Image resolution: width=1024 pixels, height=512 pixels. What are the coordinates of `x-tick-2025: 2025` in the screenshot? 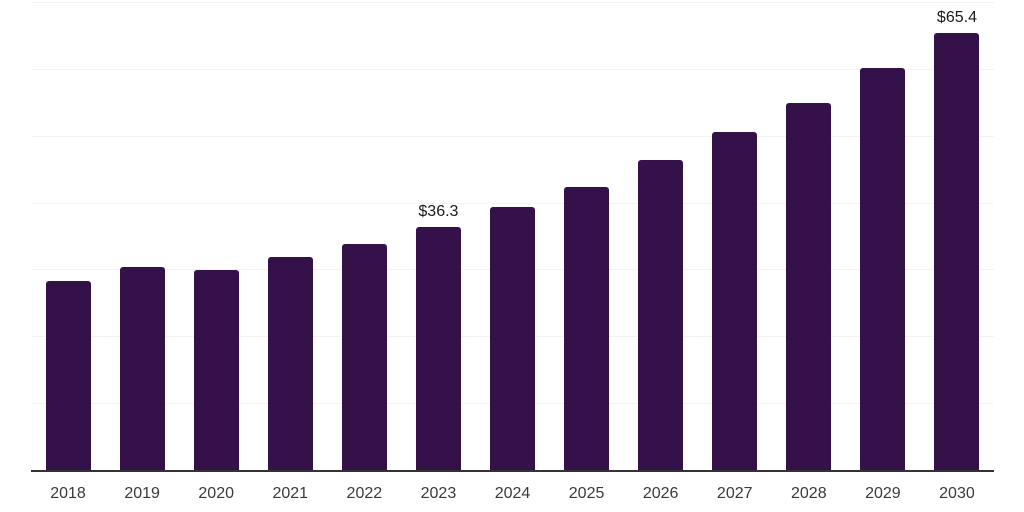 It's located at (586, 493).